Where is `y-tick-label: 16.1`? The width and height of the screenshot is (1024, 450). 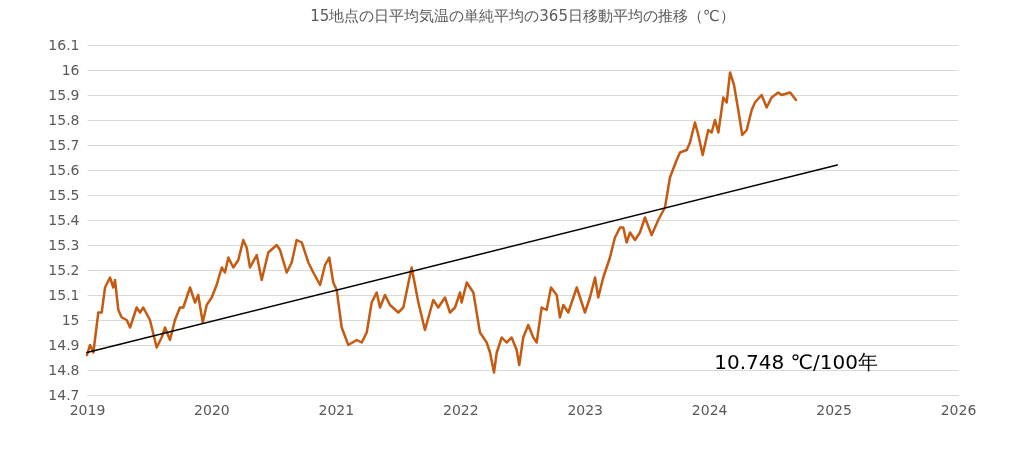 y-tick-label: 16.1 is located at coordinates (64, 44).